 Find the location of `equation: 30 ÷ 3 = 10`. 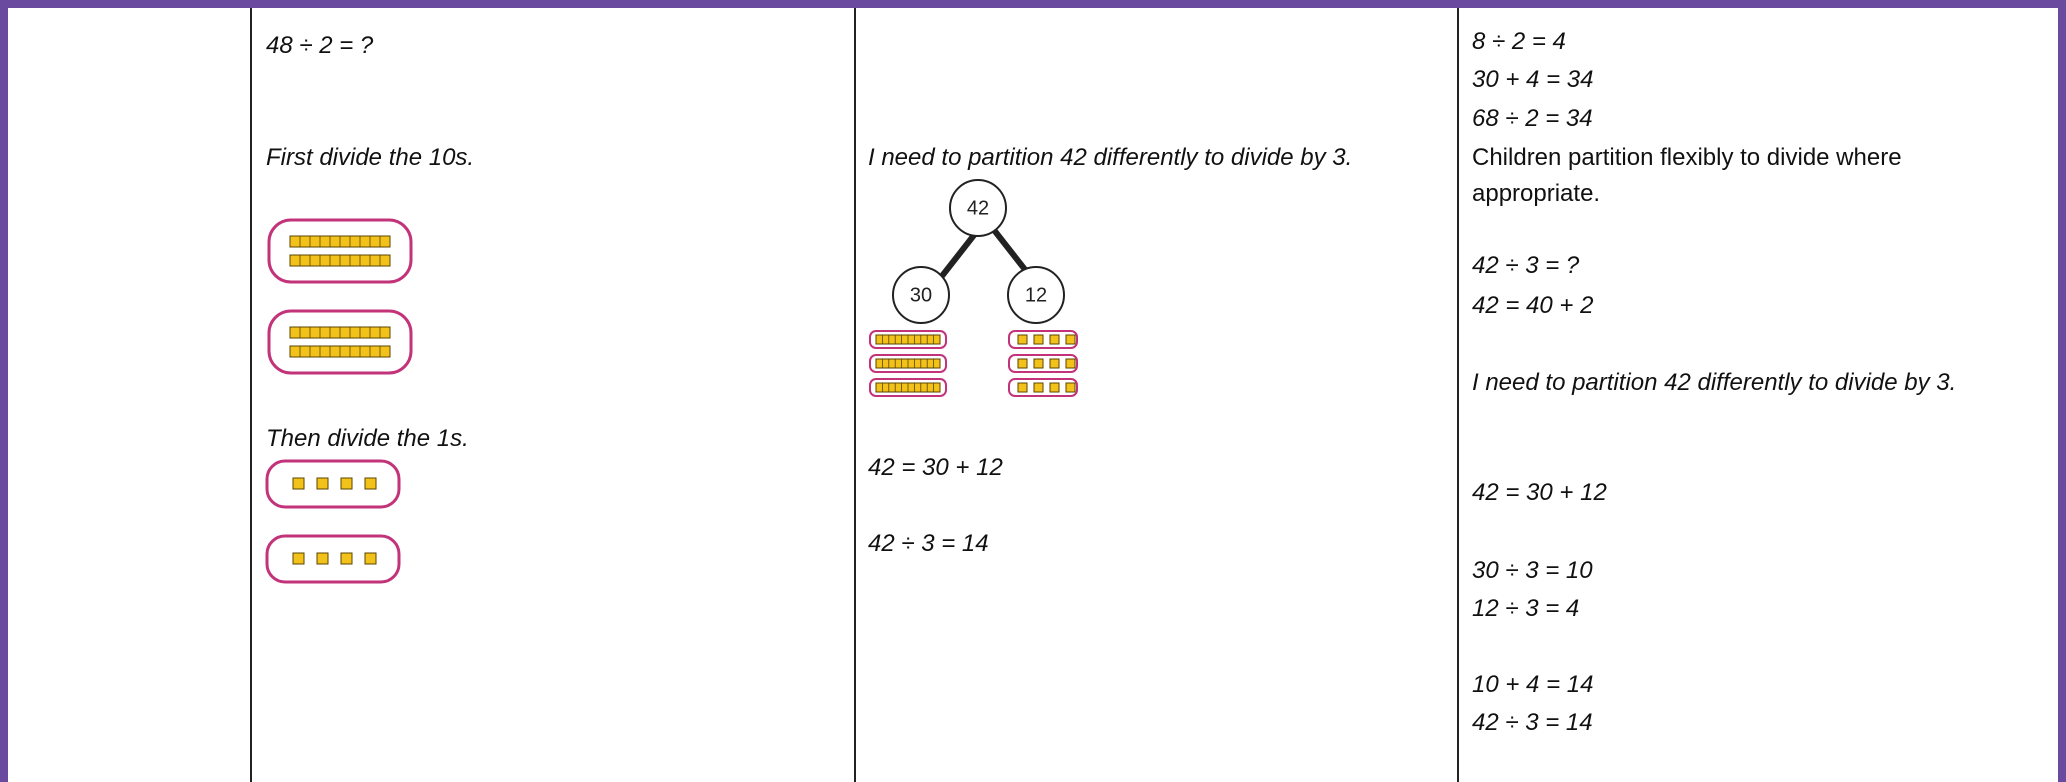

equation: 30 ÷ 3 = 10 is located at coordinates (1532, 570).